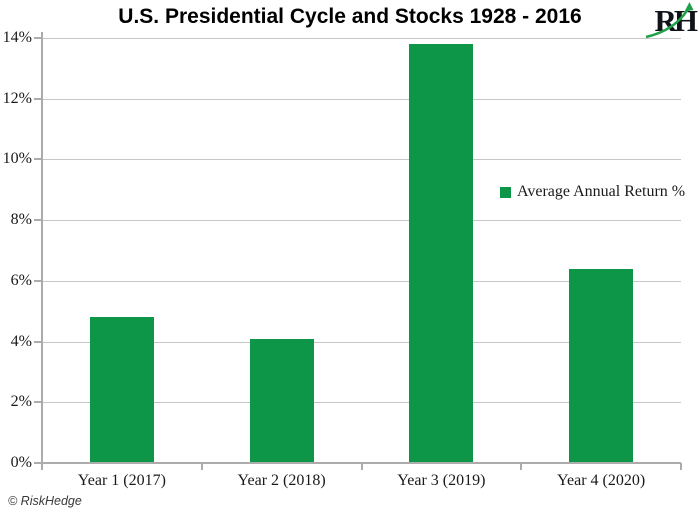 The height and width of the screenshot is (515, 700). I want to click on y-axis-tick-label: 2%, so click(21, 402).